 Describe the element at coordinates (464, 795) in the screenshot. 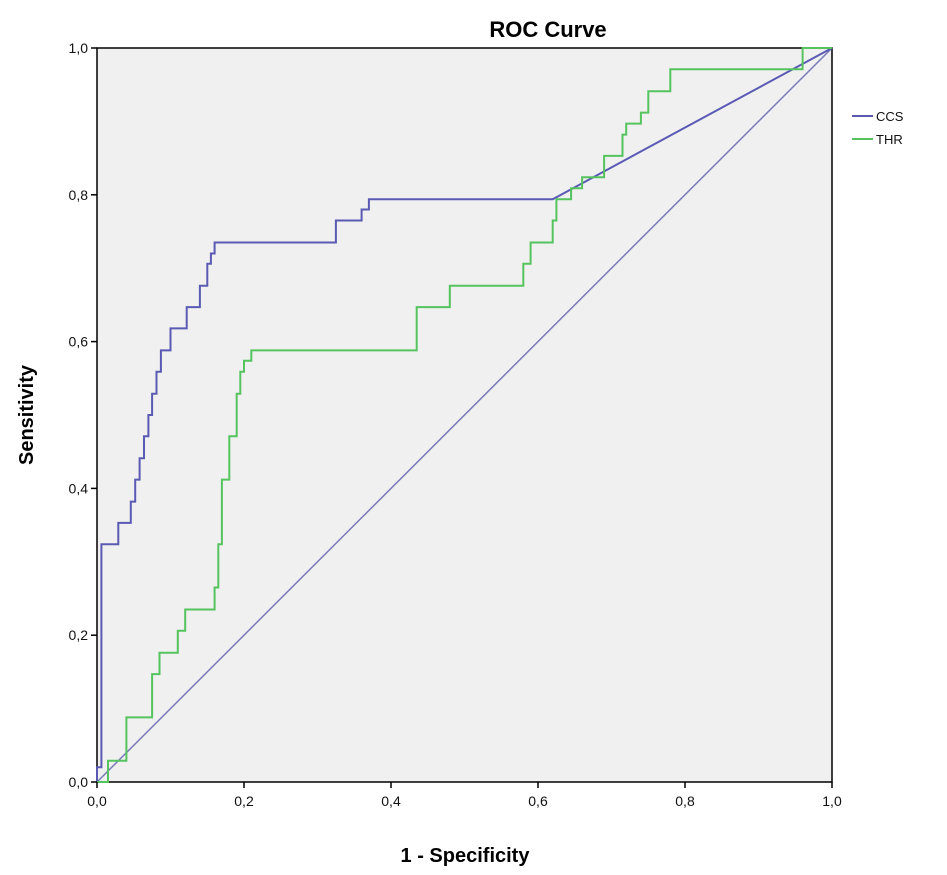

I see `x-axis: 0,0 0,2 0,4 0,6 0,8 1,0` at that location.